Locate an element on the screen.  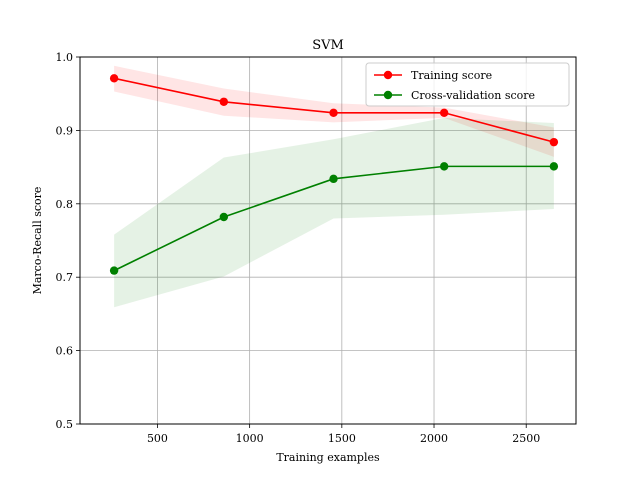
x-tick-label: 1500 is located at coordinates (342, 438).